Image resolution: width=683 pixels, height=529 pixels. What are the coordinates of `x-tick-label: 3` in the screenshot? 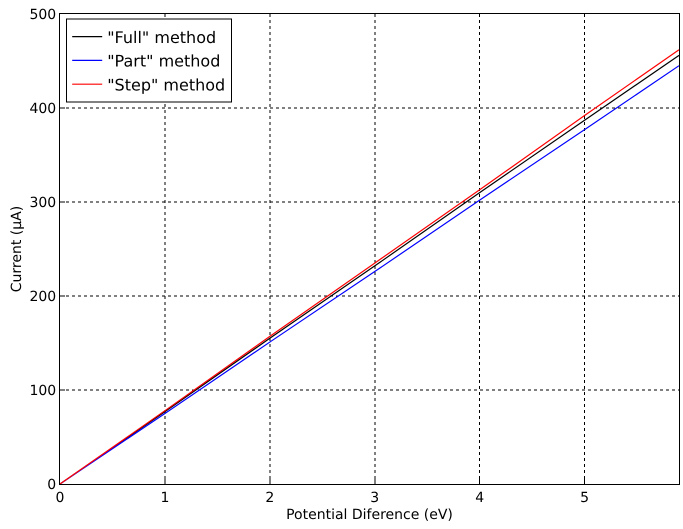 It's located at (375, 498).